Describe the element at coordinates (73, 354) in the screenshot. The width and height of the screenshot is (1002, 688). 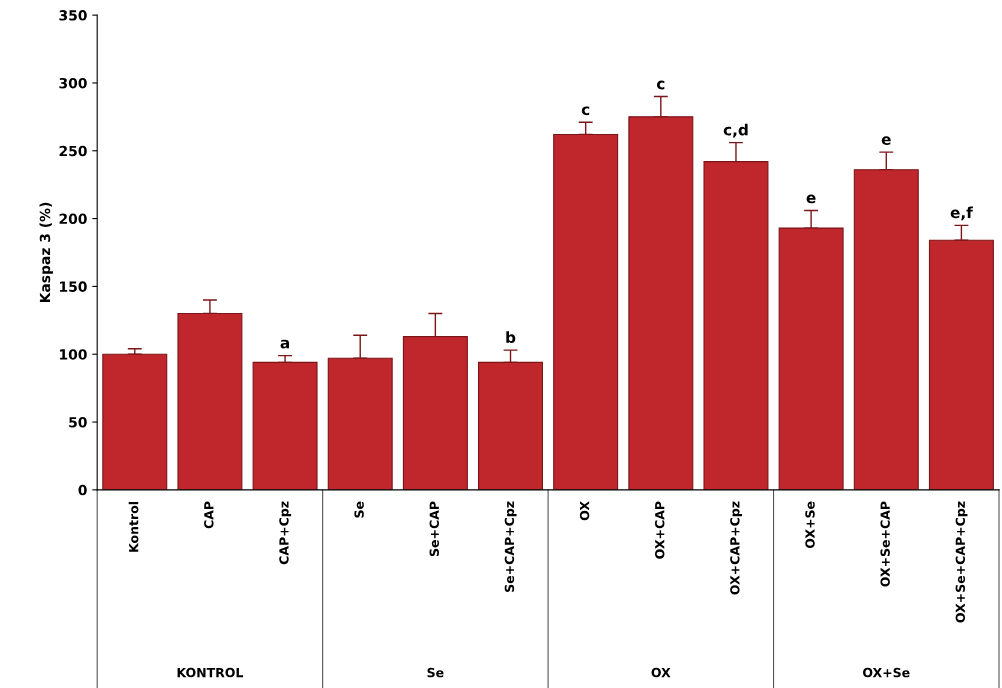
I see `y-tick-label: 100` at that location.